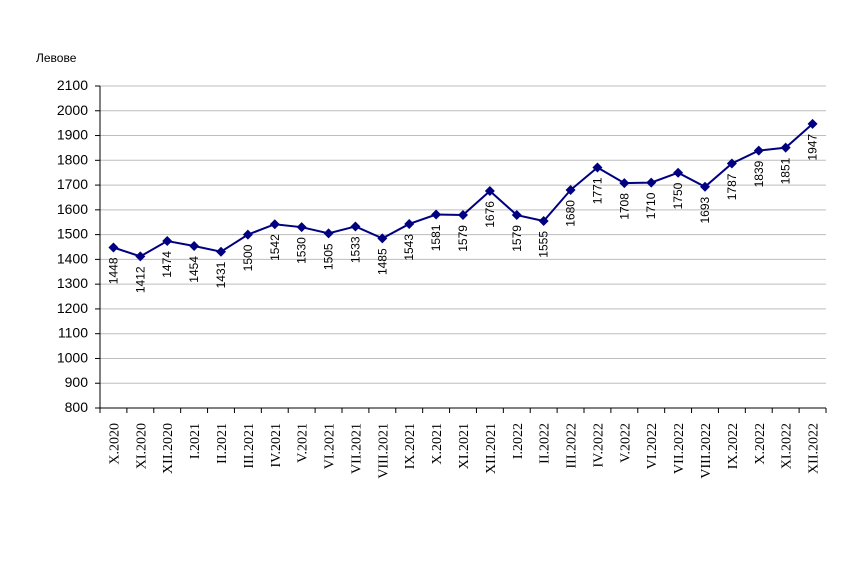 The height and width of the screenshot is (575, 863). What do you see at coordinates (624, 206) in the screenshot?
I see `data-label: 1708` at bounding box center [624, 206].